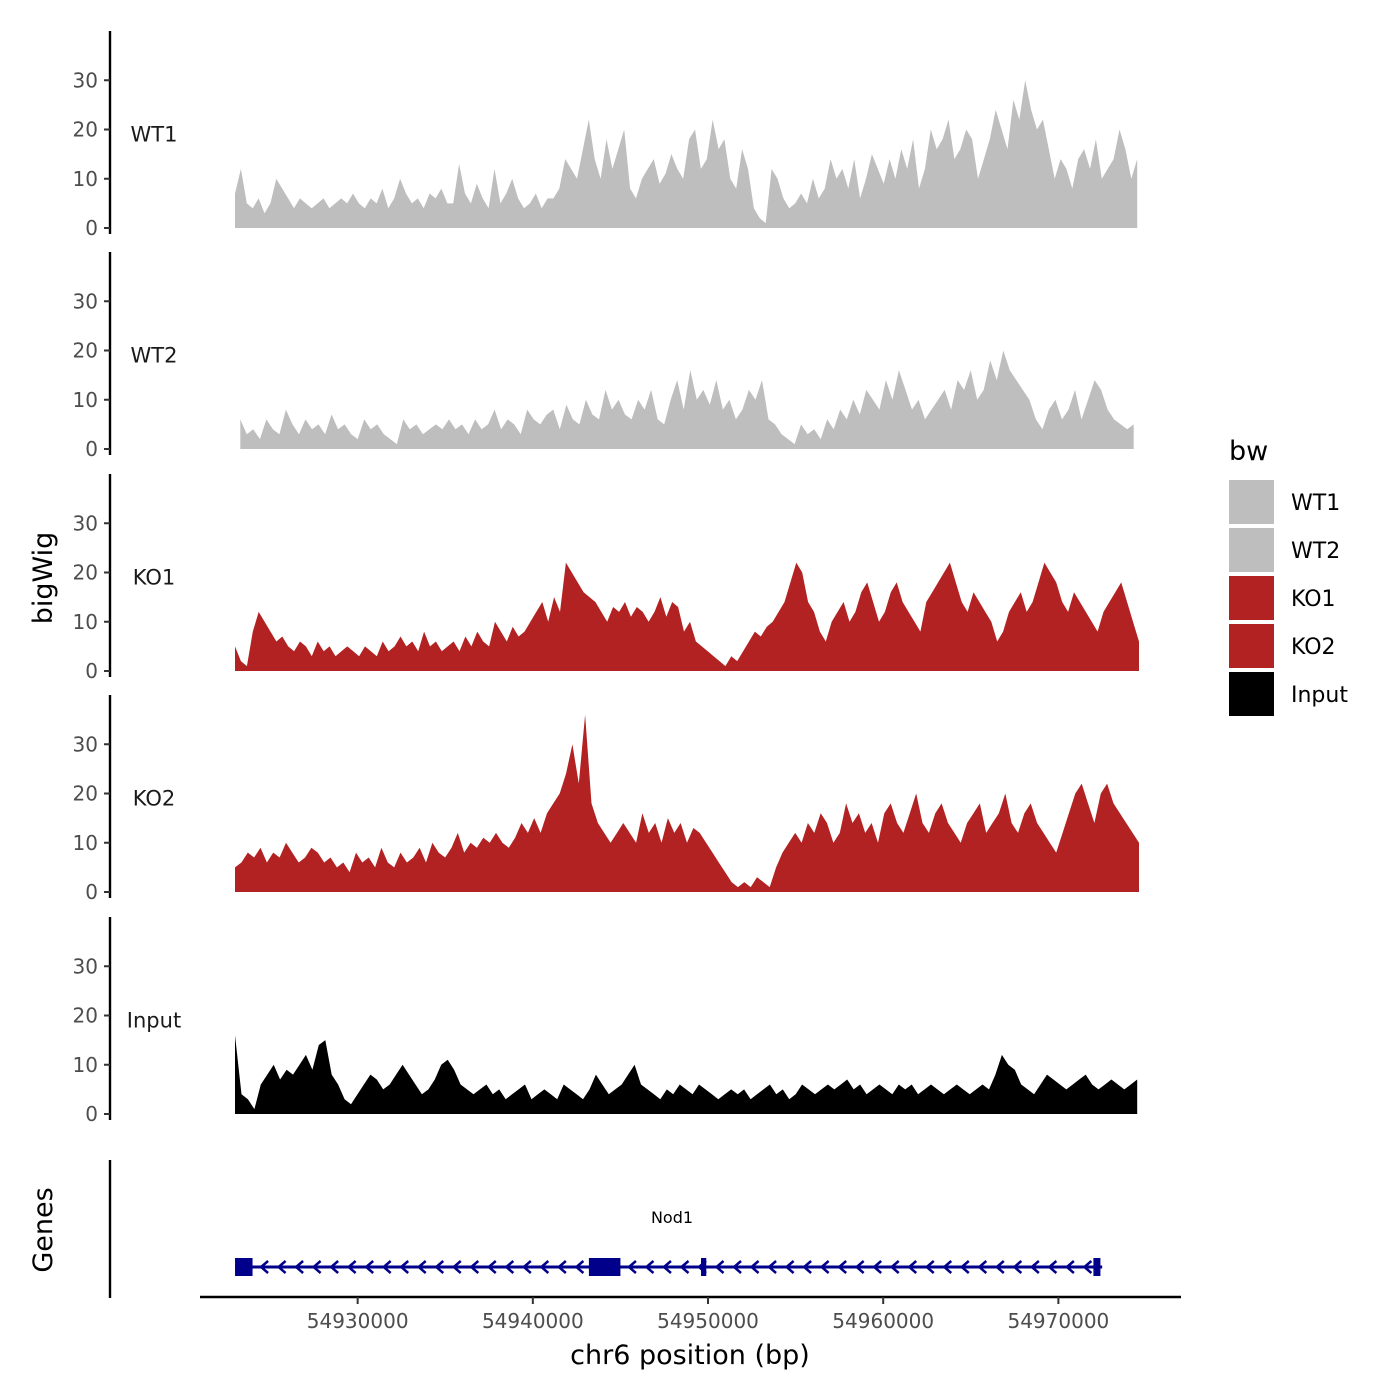 The width and height of the screenshot is (1400, 1400). I want to click on legend-label: WT2, so click(1315, 551).